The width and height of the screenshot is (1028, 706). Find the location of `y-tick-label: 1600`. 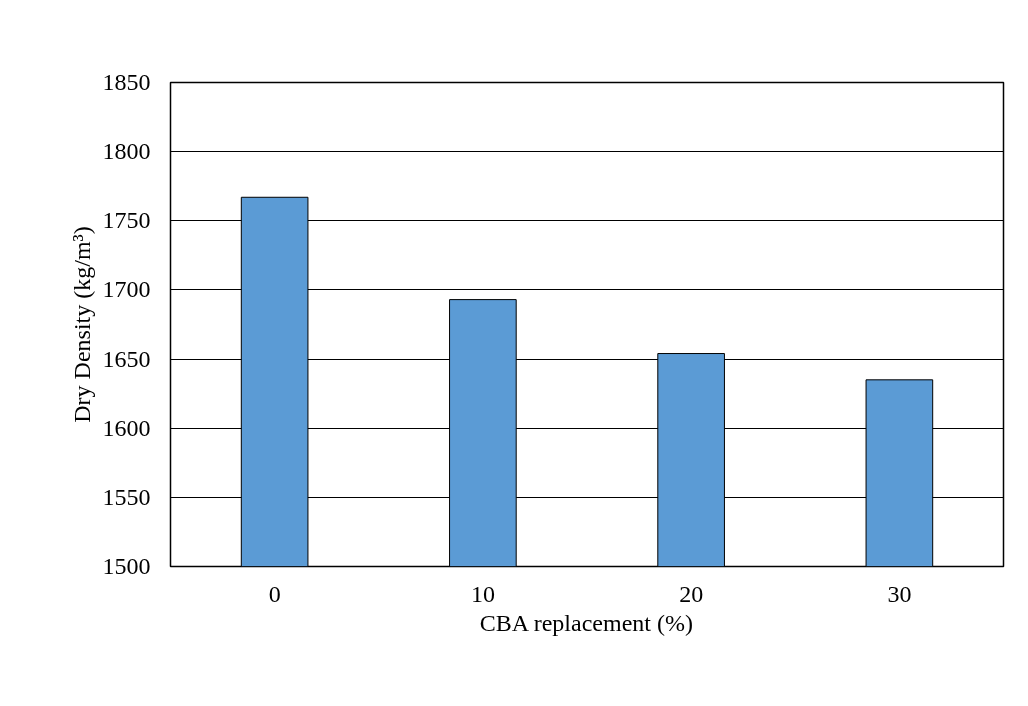

y-tick-label: 1600 is located at coordinates (126, 427).